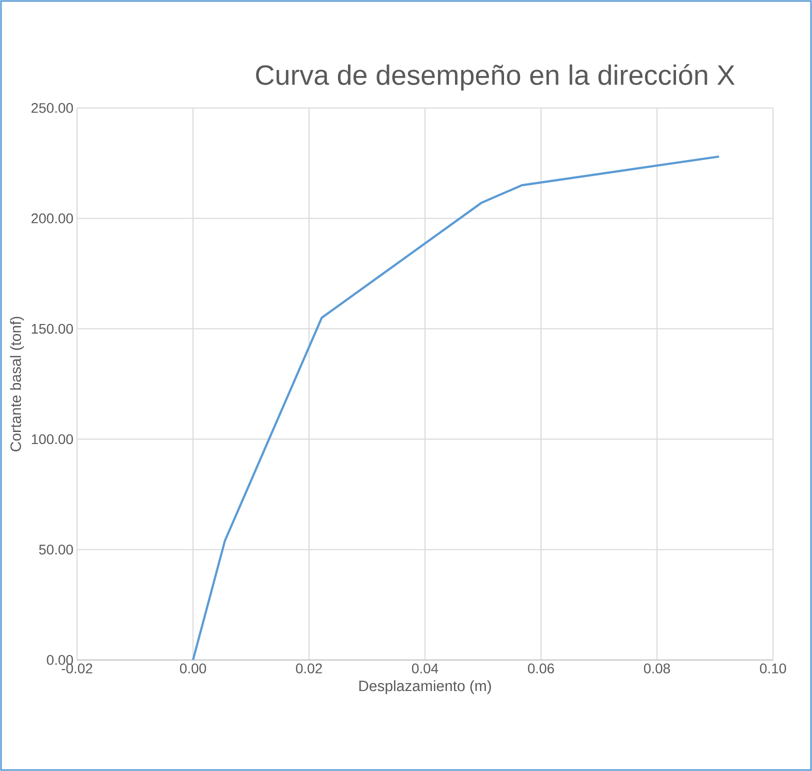 Image resolution: width=812 pixels, height=771 pixels. Describe the element at coordinates (425, 687) in the screenshot. I see `x-axis-title: Desplazamiento (m)` at that location.